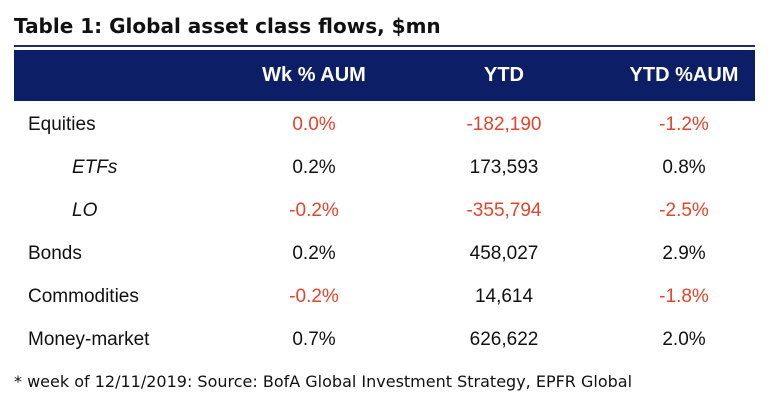  Describe the element at coordinates (504, 339) in the screenshot. I see `cell-ytd: 626,622` at that location.